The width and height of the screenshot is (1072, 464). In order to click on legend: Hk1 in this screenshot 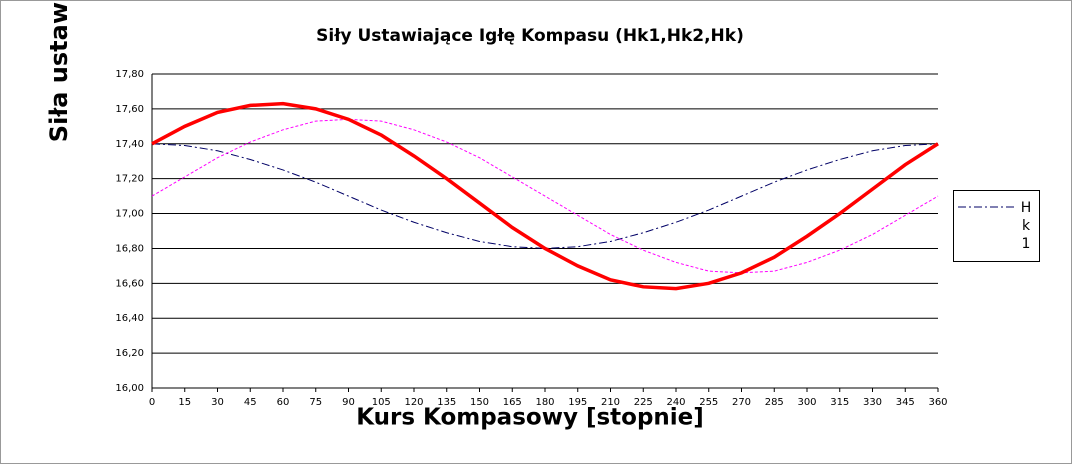, I will do `click(996, 226)`.